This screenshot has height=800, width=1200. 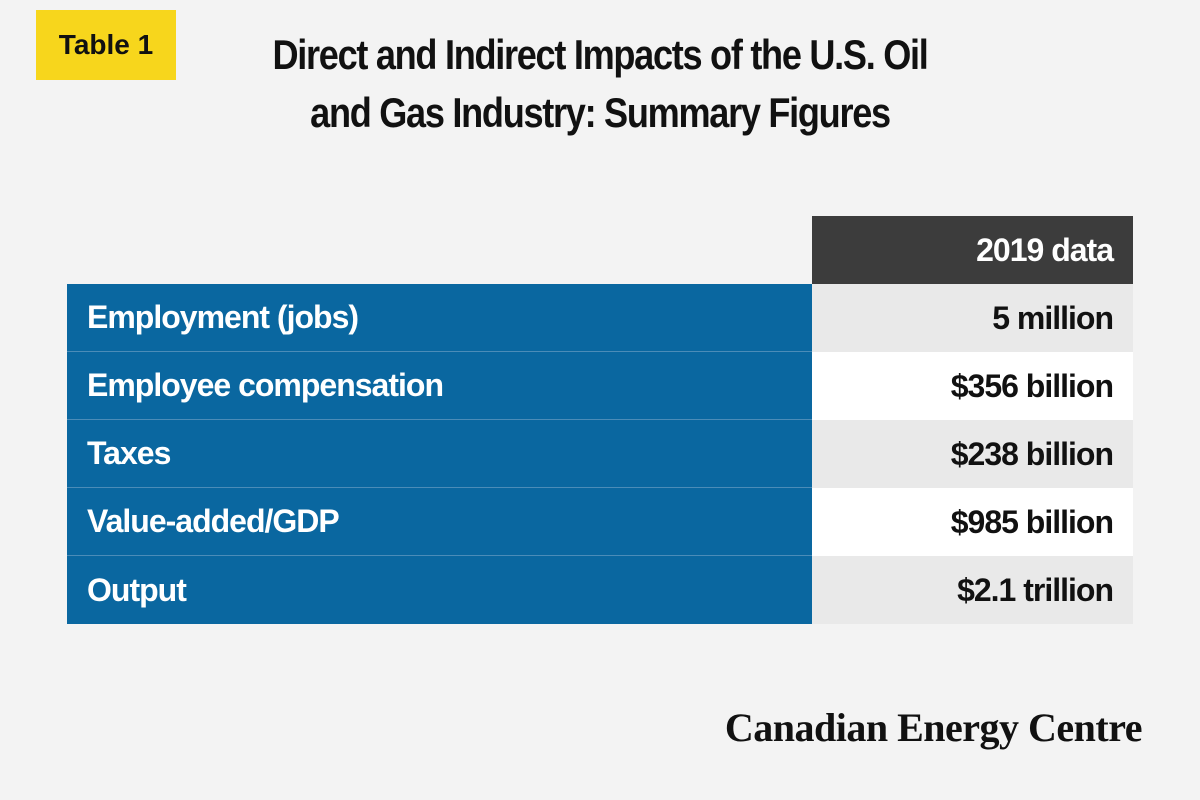 What do you see at coordinates (439, 522) in the screenshot?
I see `row-label: Value-added/GDP` at bounding box center [439, 522].